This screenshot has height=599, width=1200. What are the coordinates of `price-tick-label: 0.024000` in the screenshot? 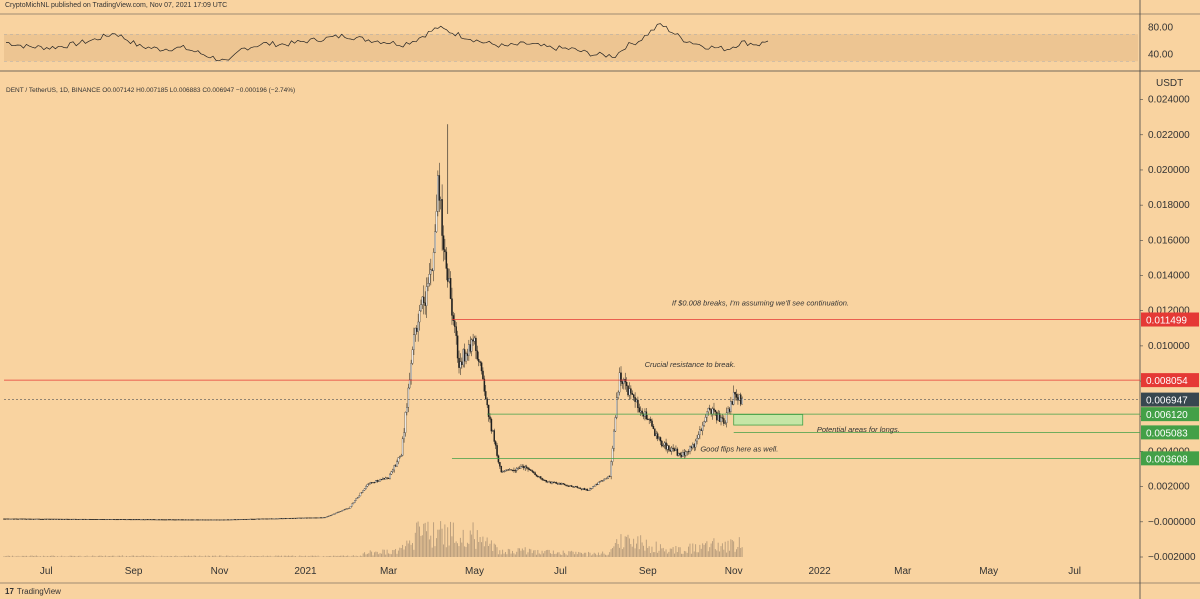 It's located at (1169, 100).